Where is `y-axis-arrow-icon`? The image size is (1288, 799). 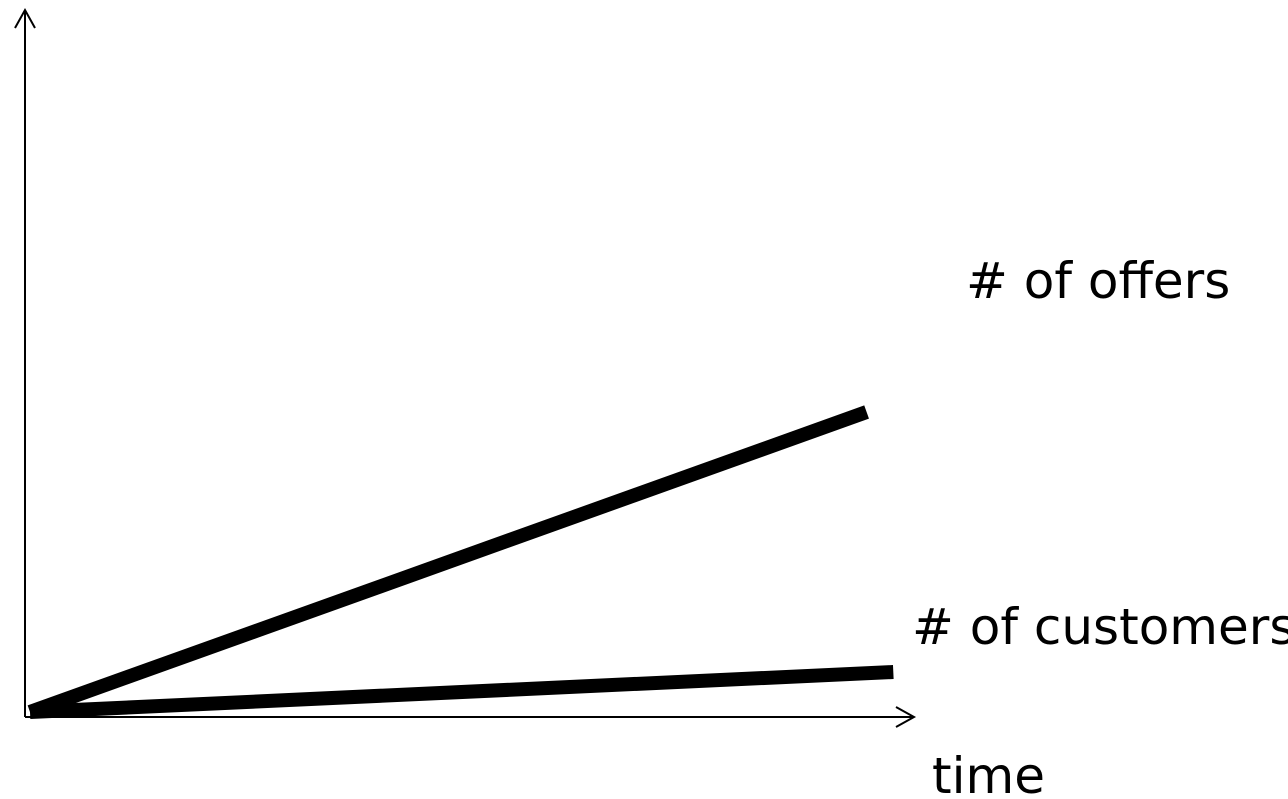 y-axis-arrow-icon is located at coordinates (25, 18).